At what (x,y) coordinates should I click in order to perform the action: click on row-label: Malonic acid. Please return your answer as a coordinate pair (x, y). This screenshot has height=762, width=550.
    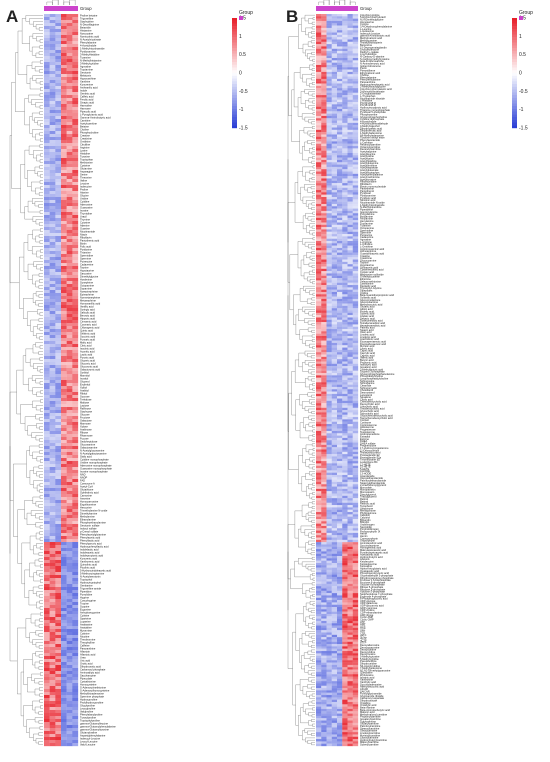
    Looking at the image, I should click on (367, 712).